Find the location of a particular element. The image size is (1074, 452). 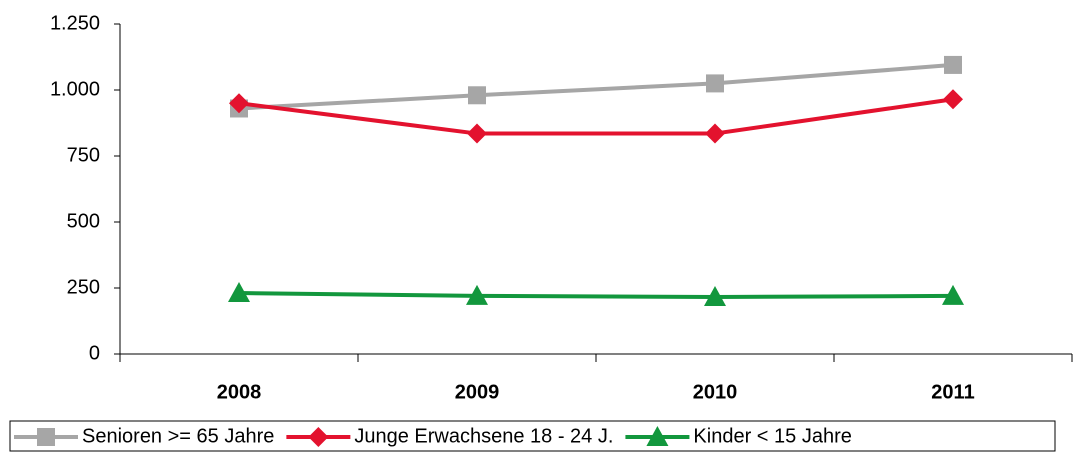

y-tick-label: 1.250 is located at coordinates (75, 23).